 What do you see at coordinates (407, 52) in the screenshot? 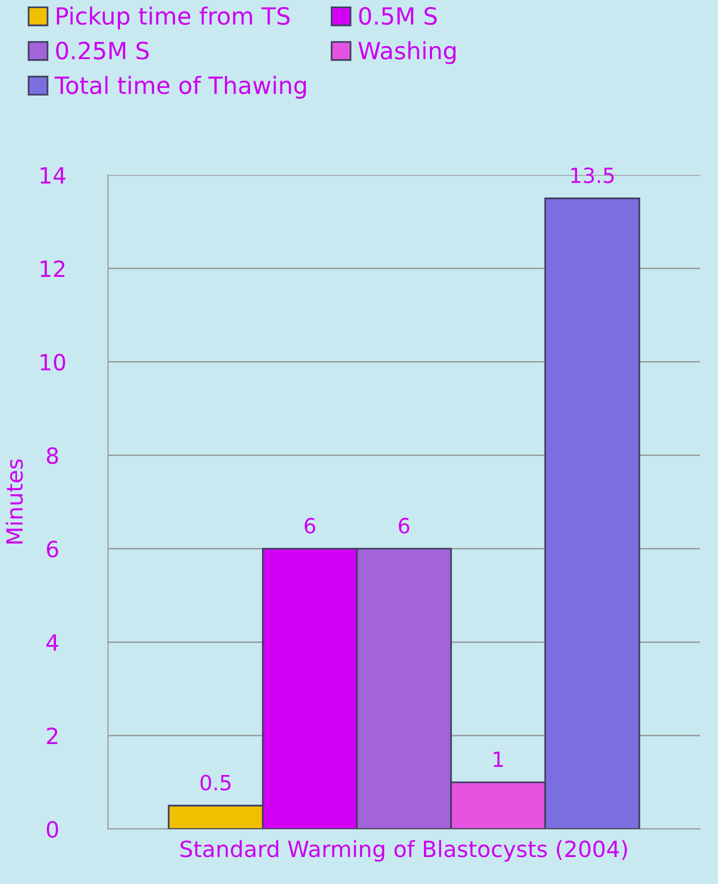
I see `legend-label: Washing` at bounding box center [407, 52].